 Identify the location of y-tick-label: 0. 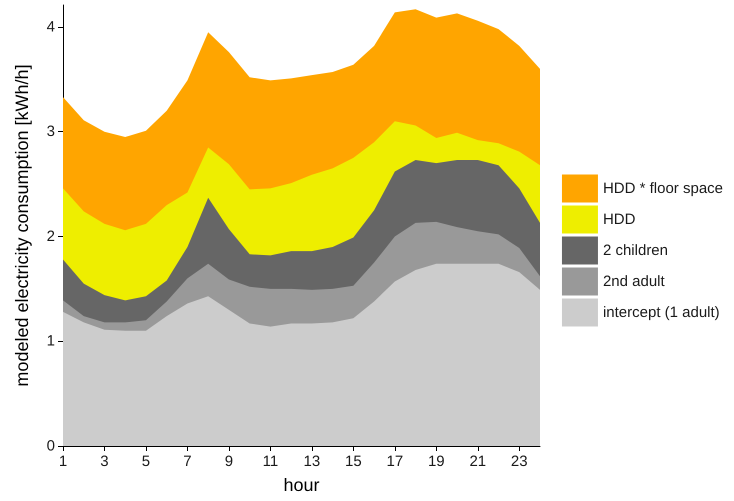
(50, 446).